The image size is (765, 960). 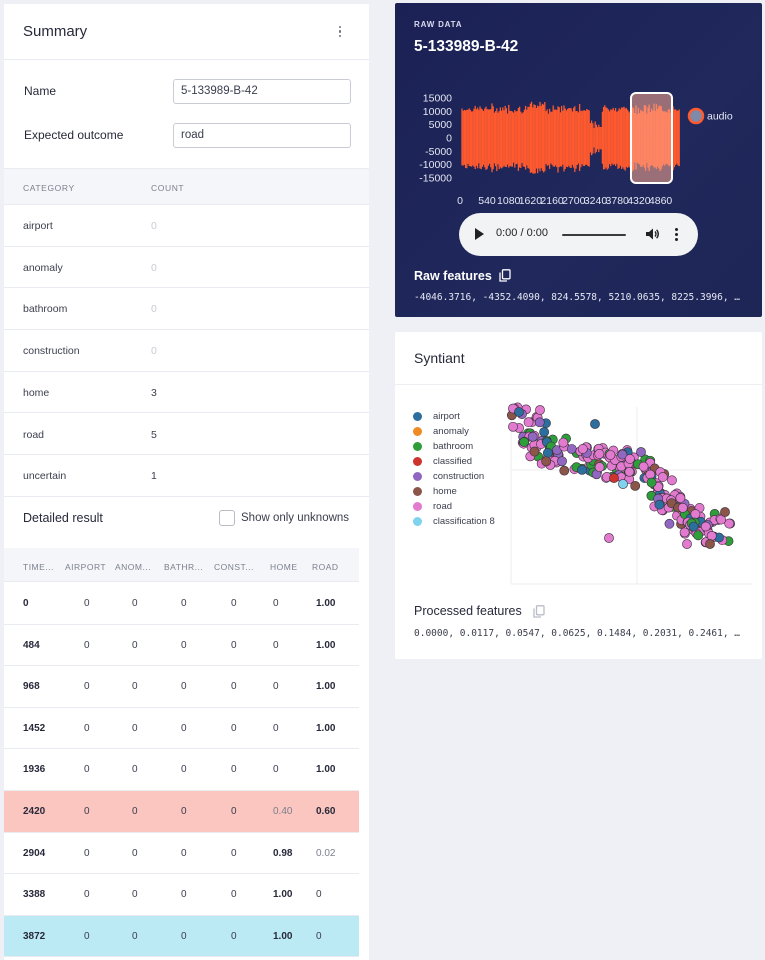 I want to click on result-timestamp: 2420, so click(x=34, y=811).